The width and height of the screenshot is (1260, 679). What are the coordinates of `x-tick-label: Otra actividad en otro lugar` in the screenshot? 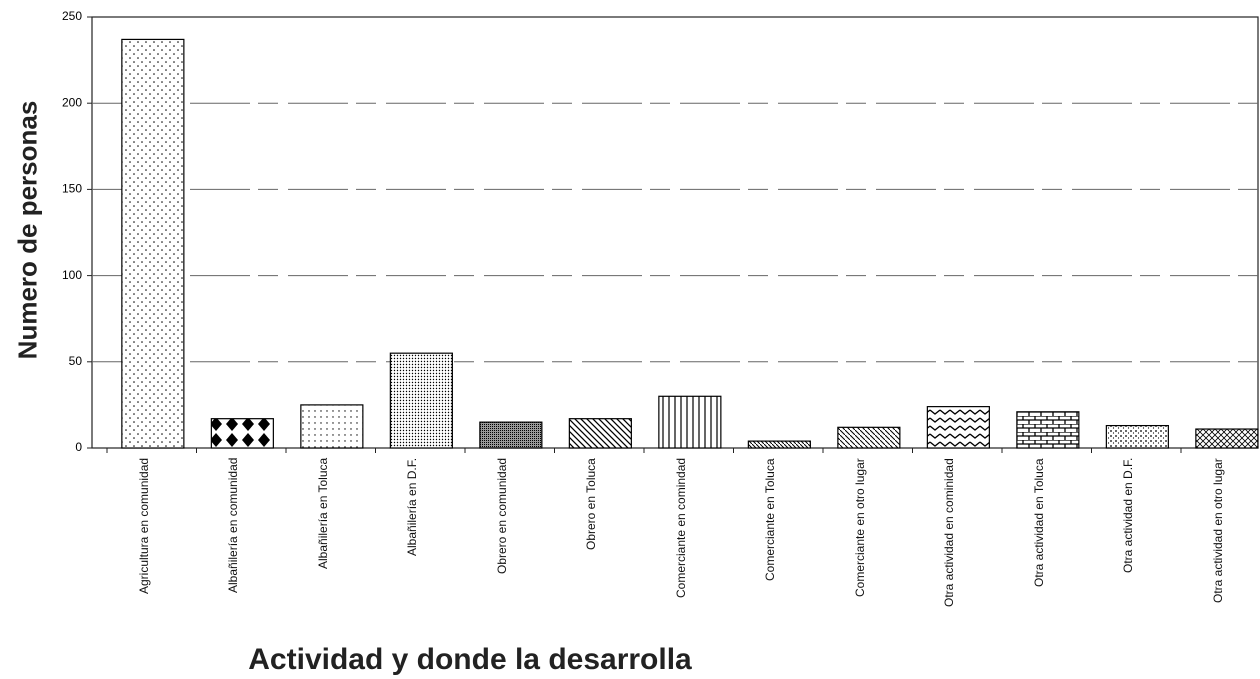 It's located at (1217, 530).